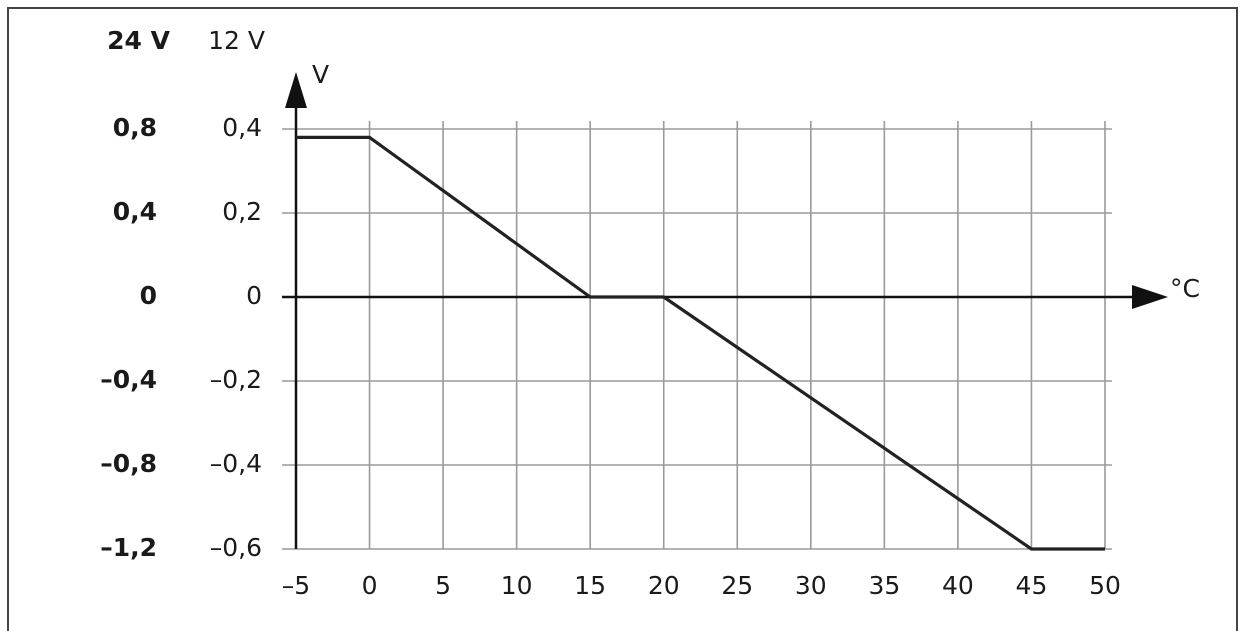 This screenshot has width=1243, height=631. I want to click on y2-tick-label: 0, so click(148, 295).